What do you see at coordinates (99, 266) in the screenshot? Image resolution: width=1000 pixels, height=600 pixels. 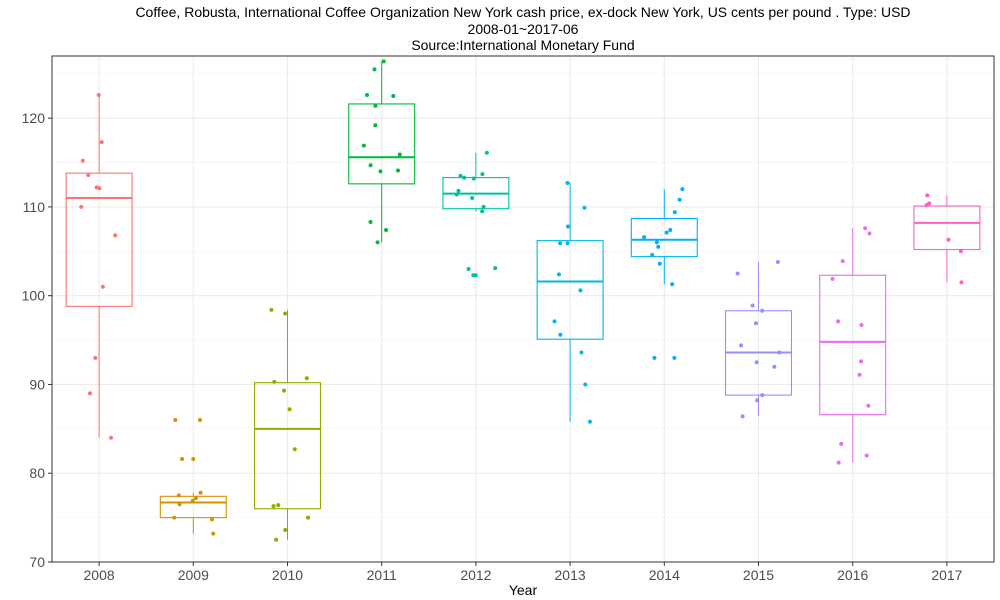 I see `box-2008` at bounding box center [99, 266].